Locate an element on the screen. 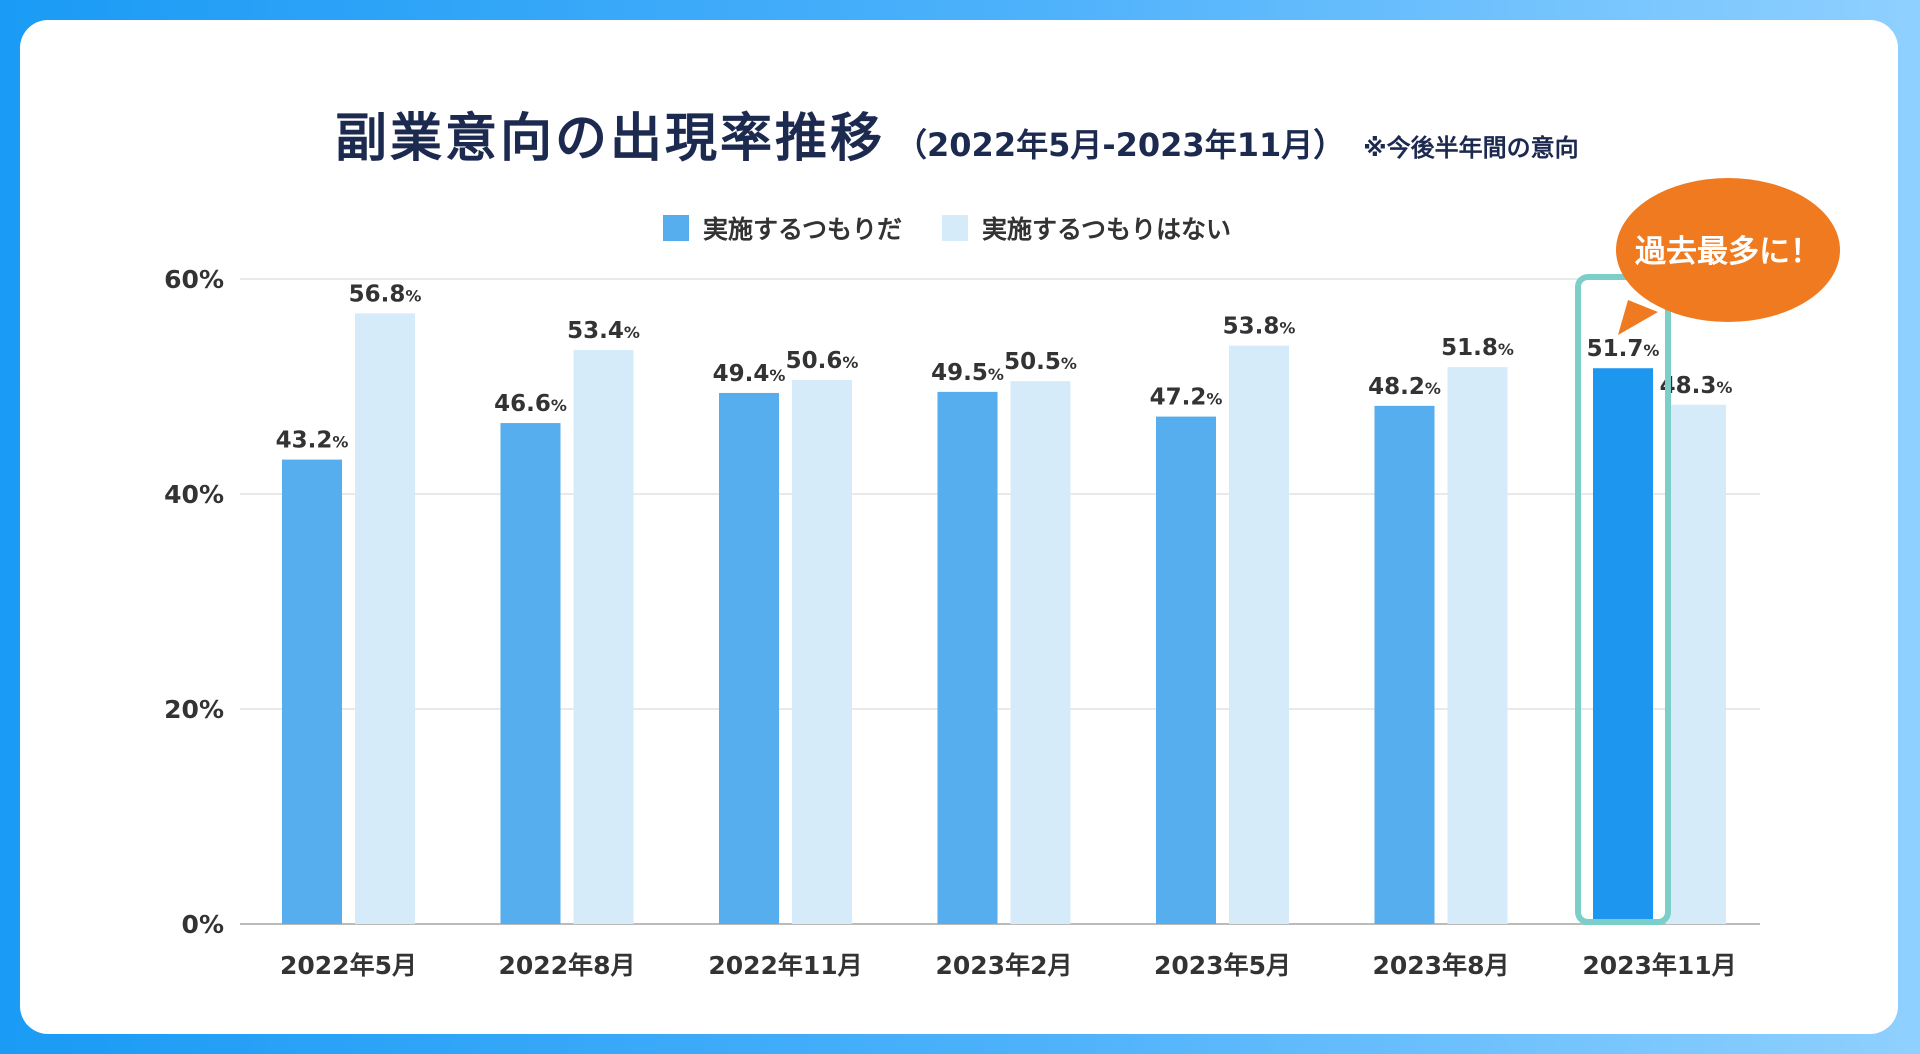  legend: 実施するつもりだ 実施するつもりはない is located at coordinates (967, 228).